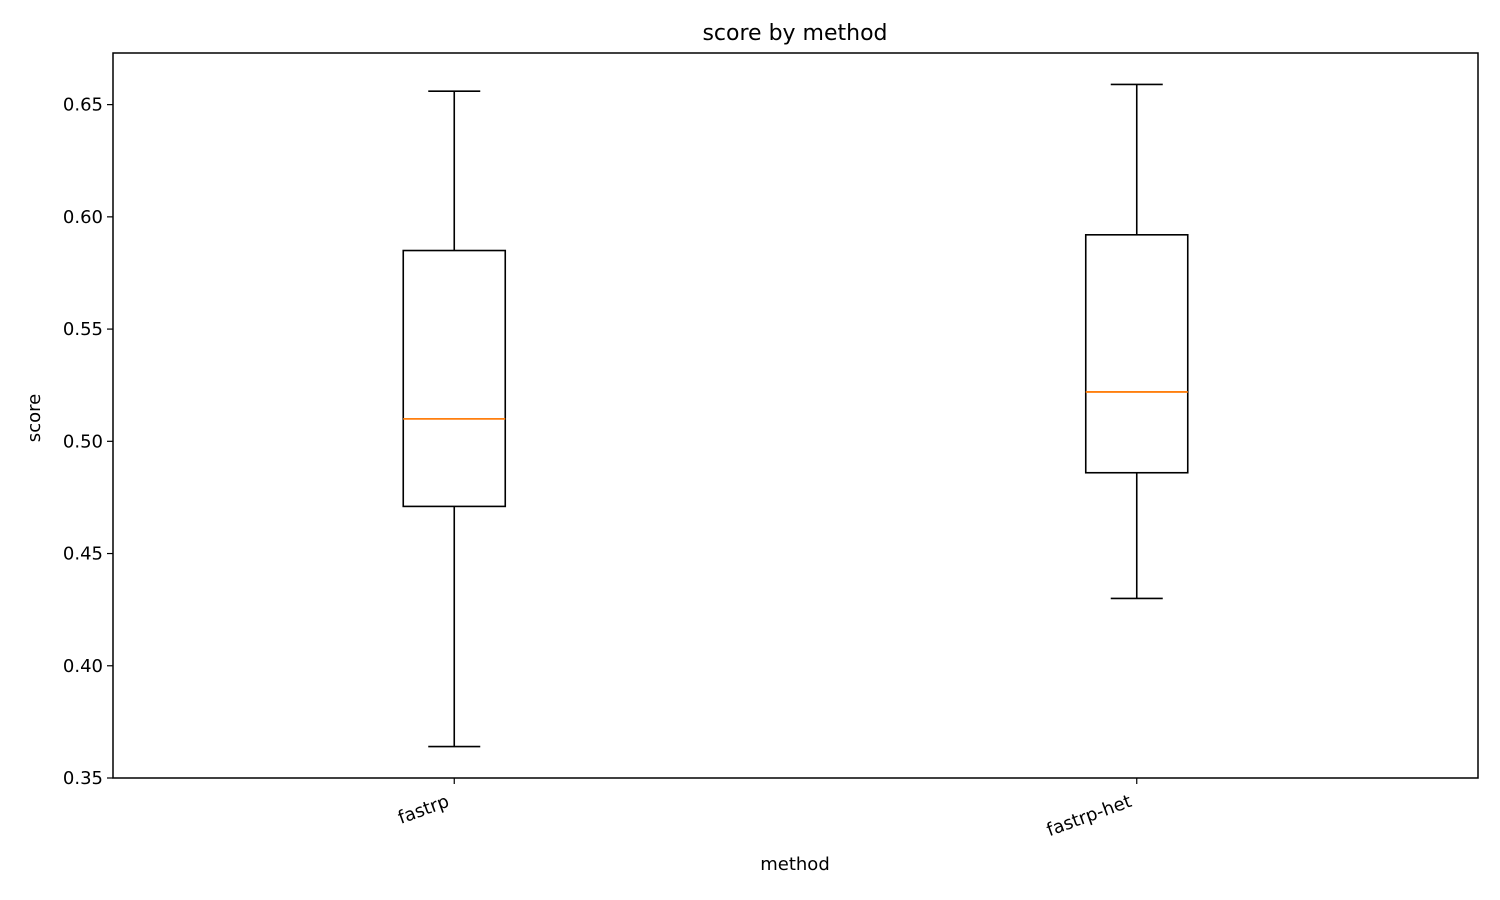  Describe the element at coordinates (83, 105) in the screenshot. I see `y-tick-label: 0.65` at that location.